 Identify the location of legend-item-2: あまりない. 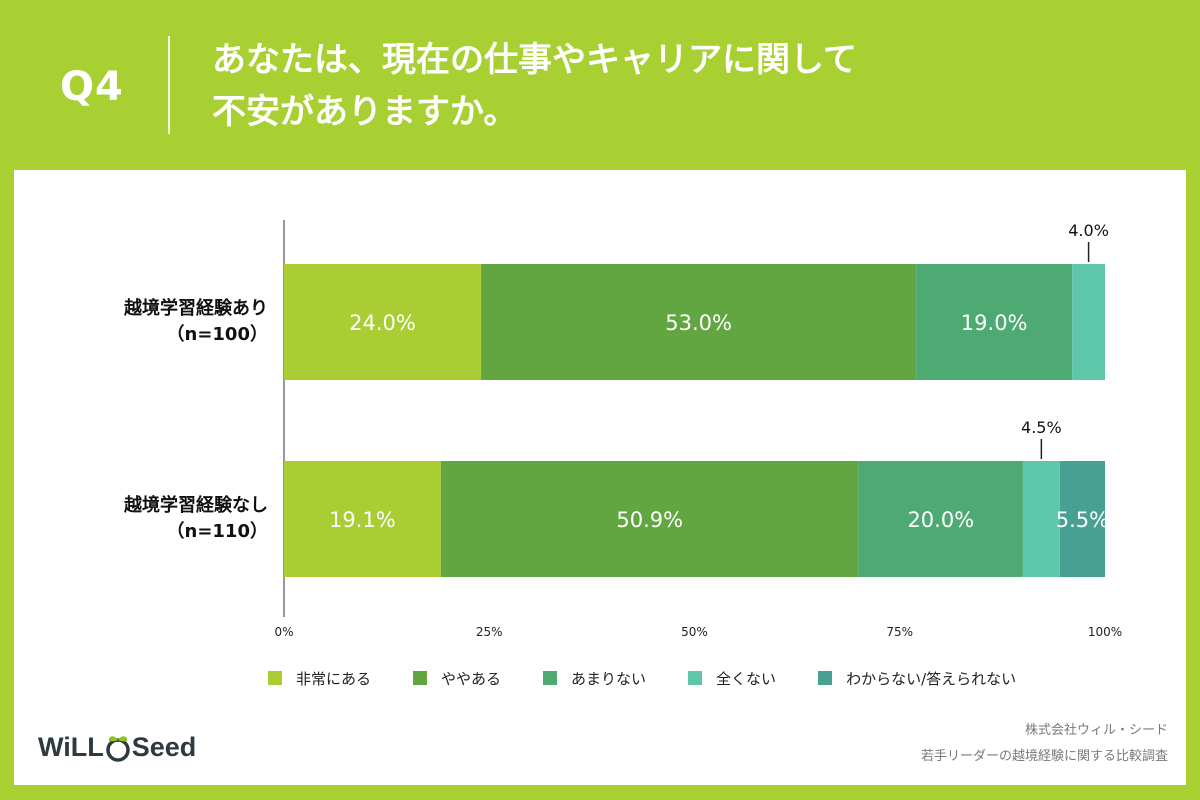
(594, 678).